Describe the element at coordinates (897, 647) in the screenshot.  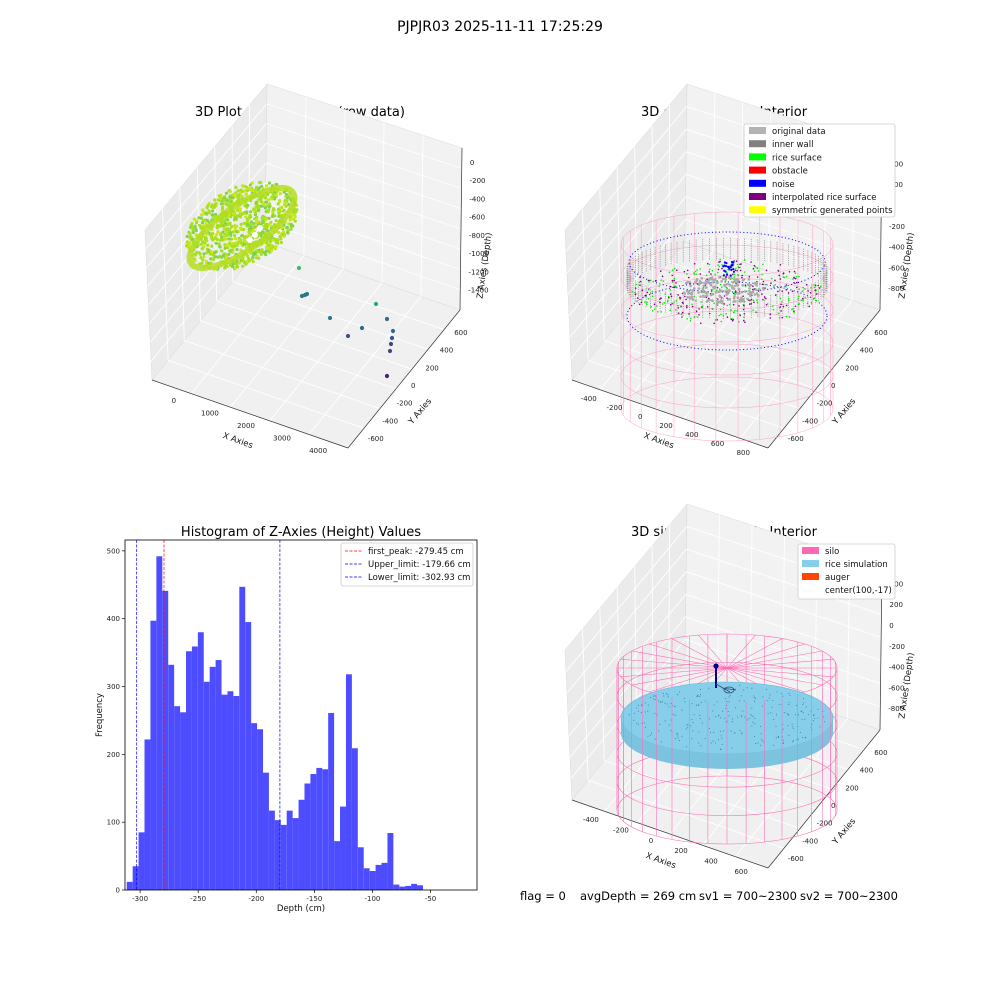
I see `simulation-z-tick: -200` at that location.